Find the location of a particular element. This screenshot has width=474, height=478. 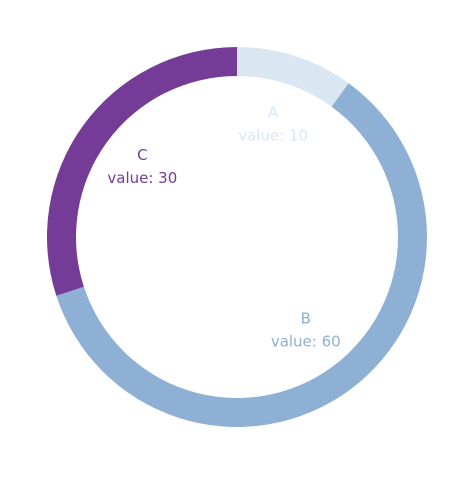

slice-value-label-b: value: 60 is located at coordinates (306, 342).